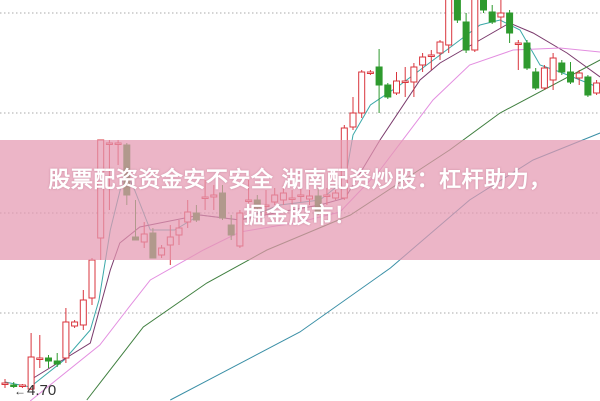 The image size is (600, 401). Describe the element at coordinates (300, 216) in the screenshot. I see `title-line-2: 掘金股市！` at that location.